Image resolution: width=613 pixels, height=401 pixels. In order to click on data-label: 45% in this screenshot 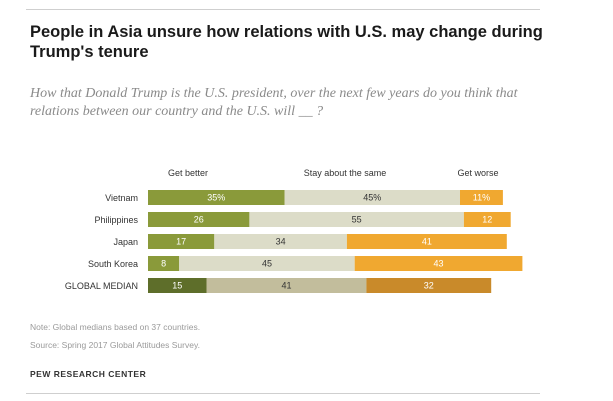, I will do `click(372, 198)`.